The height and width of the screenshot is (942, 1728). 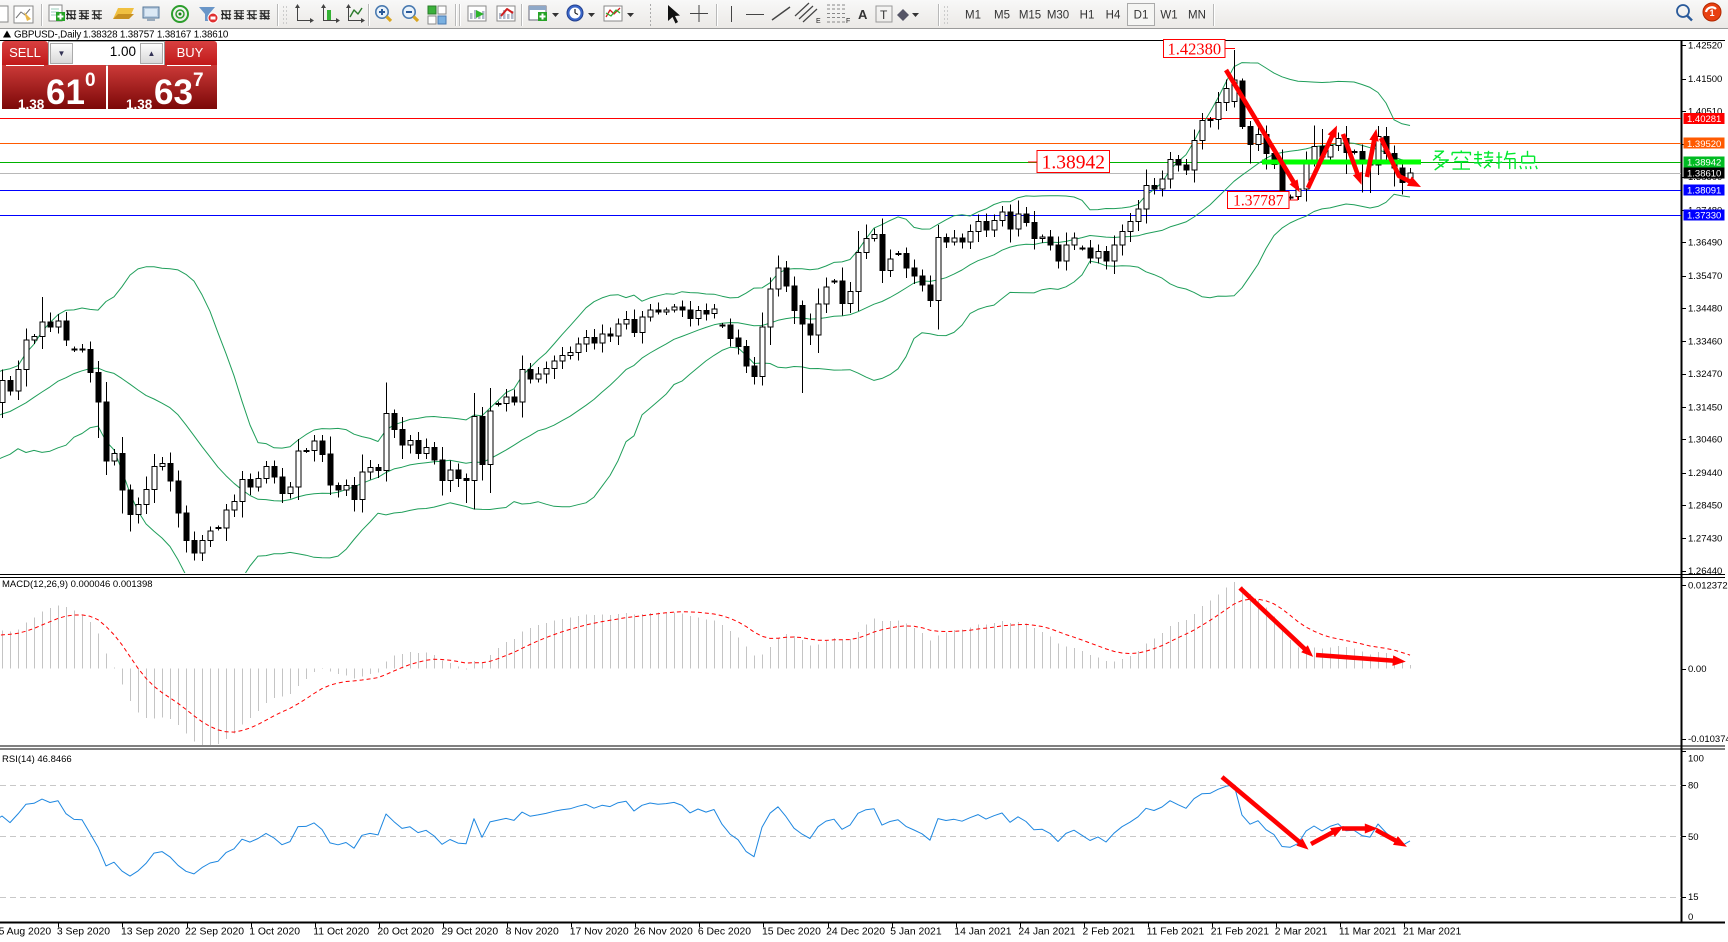 What do you see at coordinates (1708, 739) in the screenshot?
I see `svg-text: -0.010374` at bounding box center [1708, 739].